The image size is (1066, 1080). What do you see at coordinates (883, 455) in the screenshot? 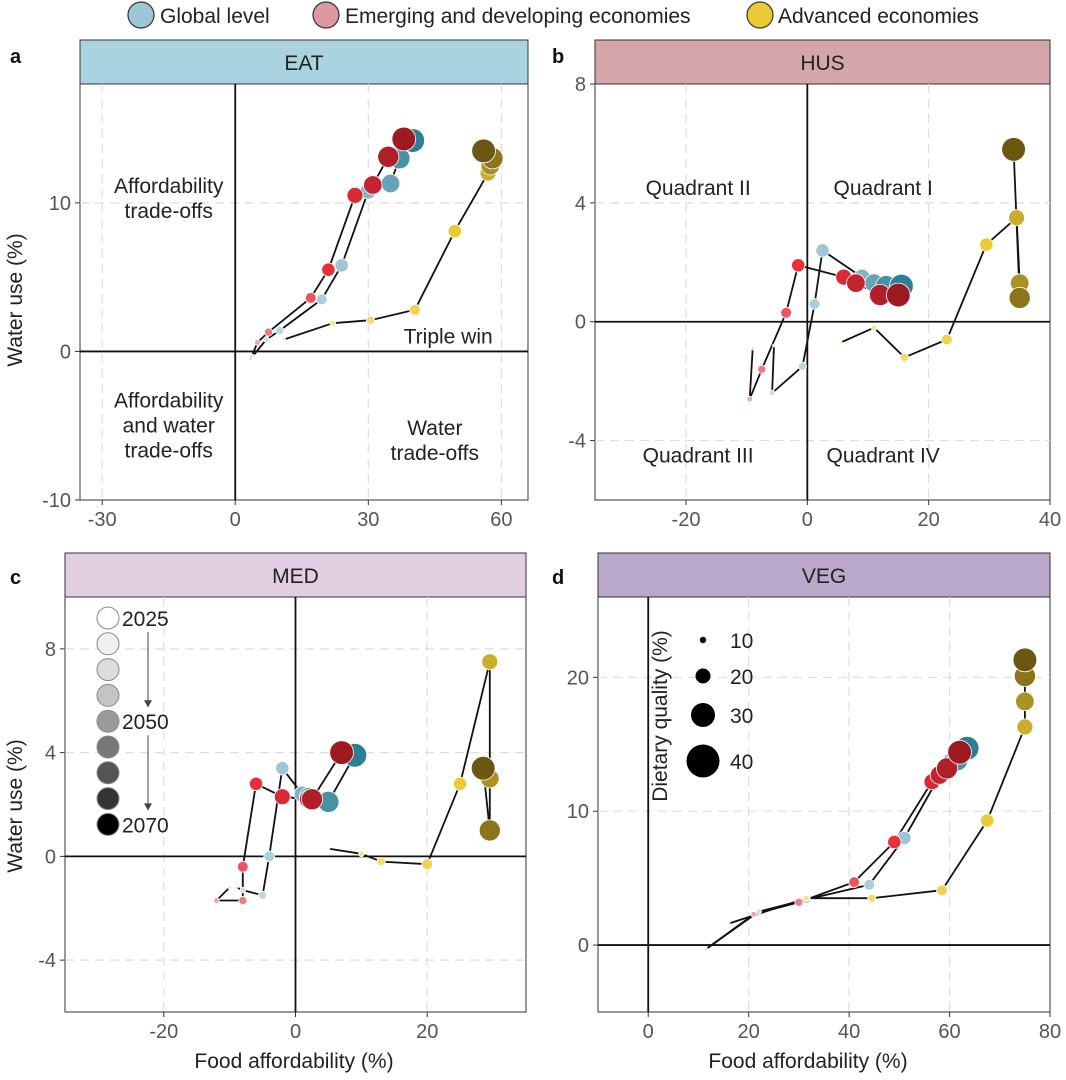
I see `annotation: Quadrant IV` at bounding box center [883, 455].